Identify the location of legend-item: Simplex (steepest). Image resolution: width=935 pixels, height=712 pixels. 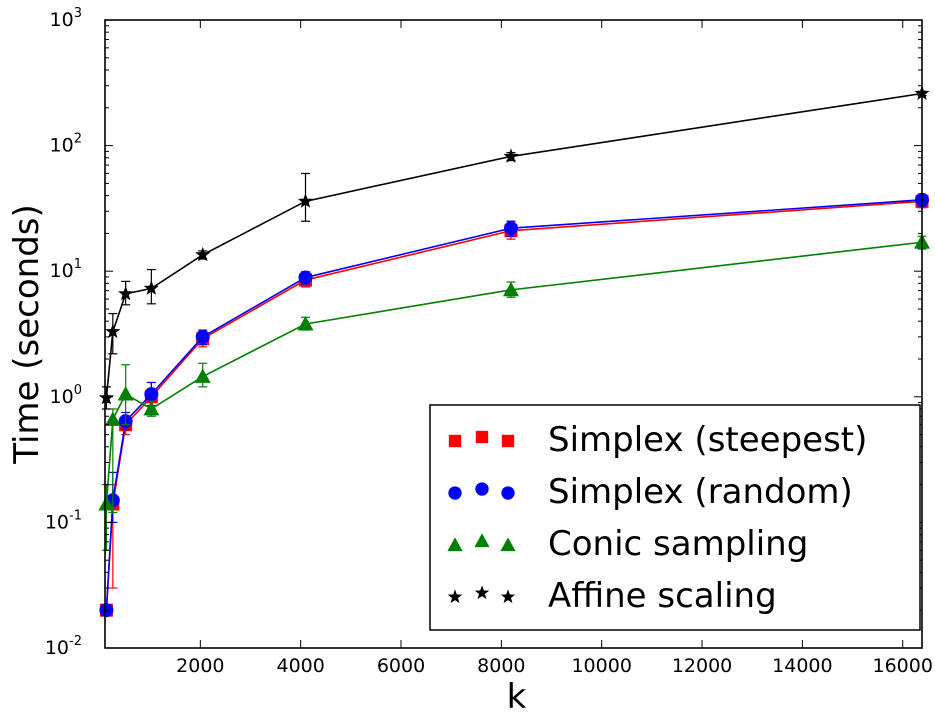
(657, 440).